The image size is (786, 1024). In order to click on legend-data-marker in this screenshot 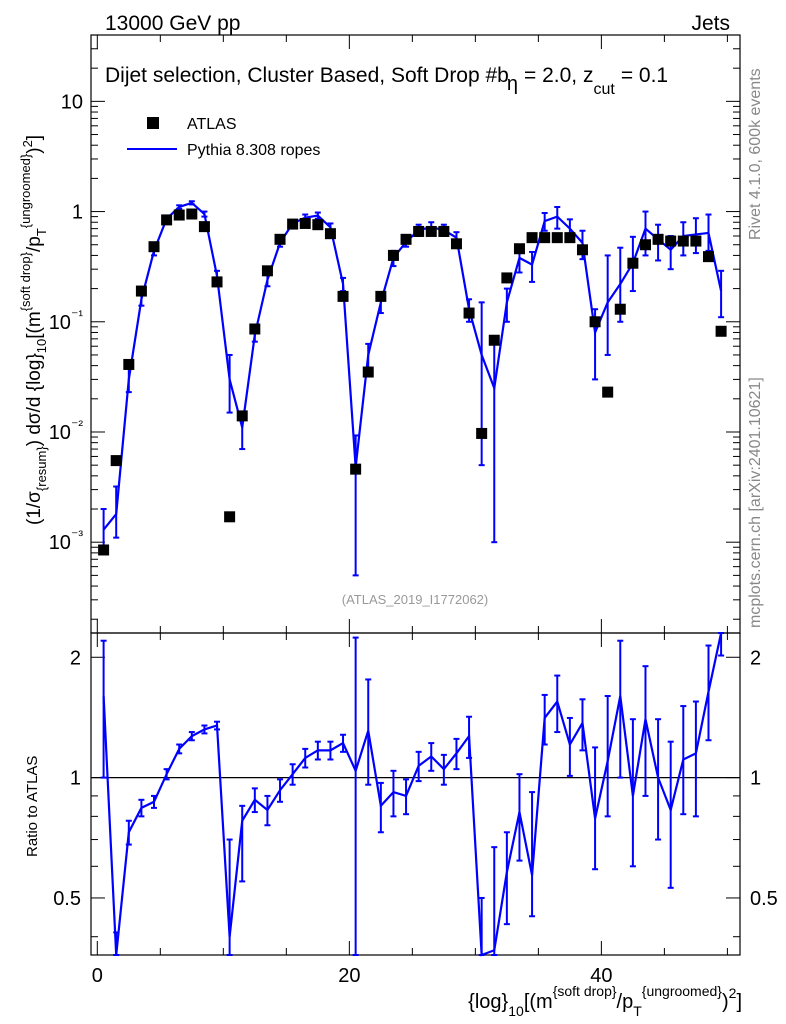, I will do `click(153, 123)`.